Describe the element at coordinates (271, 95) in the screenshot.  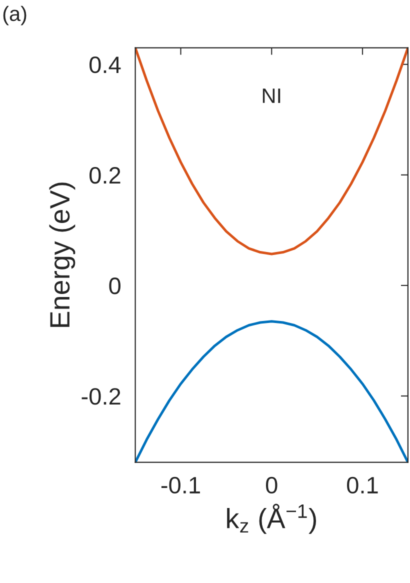
I see `annotation: NI` at that location.